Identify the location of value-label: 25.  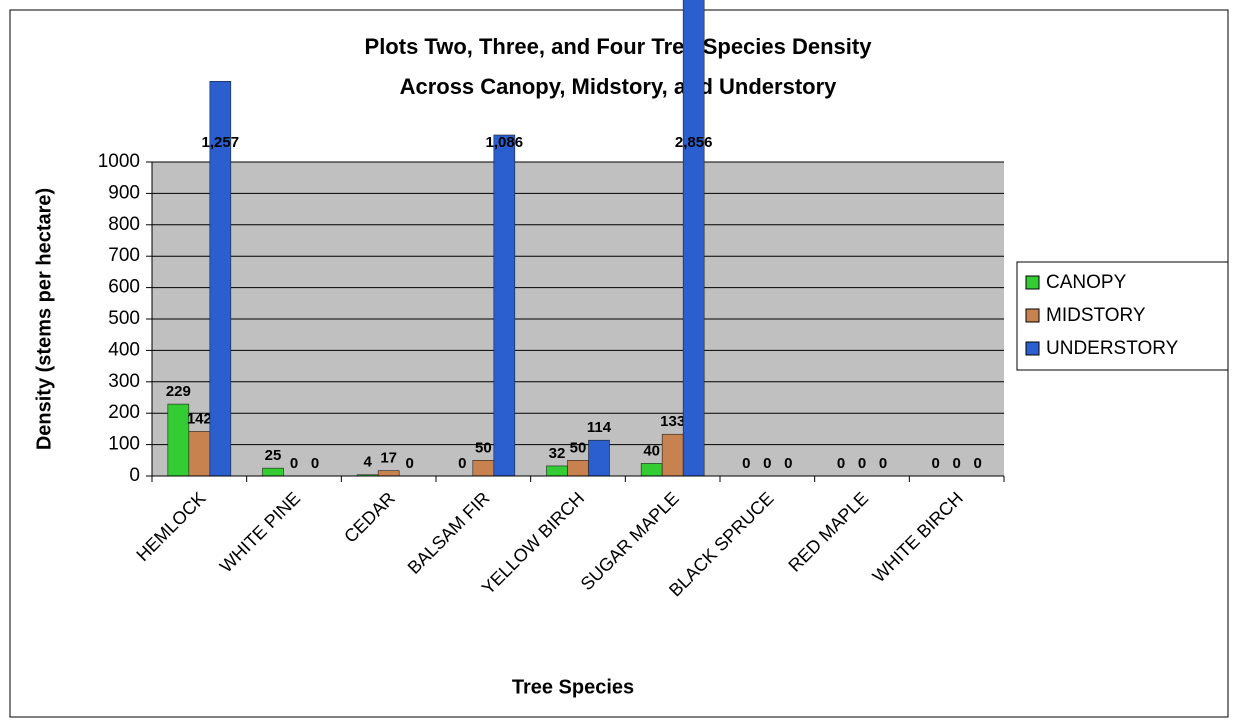
(273, 455).